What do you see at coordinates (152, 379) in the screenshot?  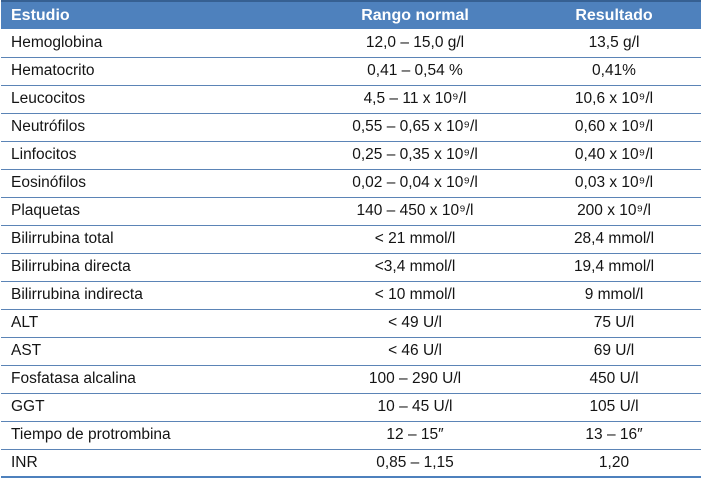 I see `cell-estudio: Fosfatasa alcalina` at bounding box center [152, 379].